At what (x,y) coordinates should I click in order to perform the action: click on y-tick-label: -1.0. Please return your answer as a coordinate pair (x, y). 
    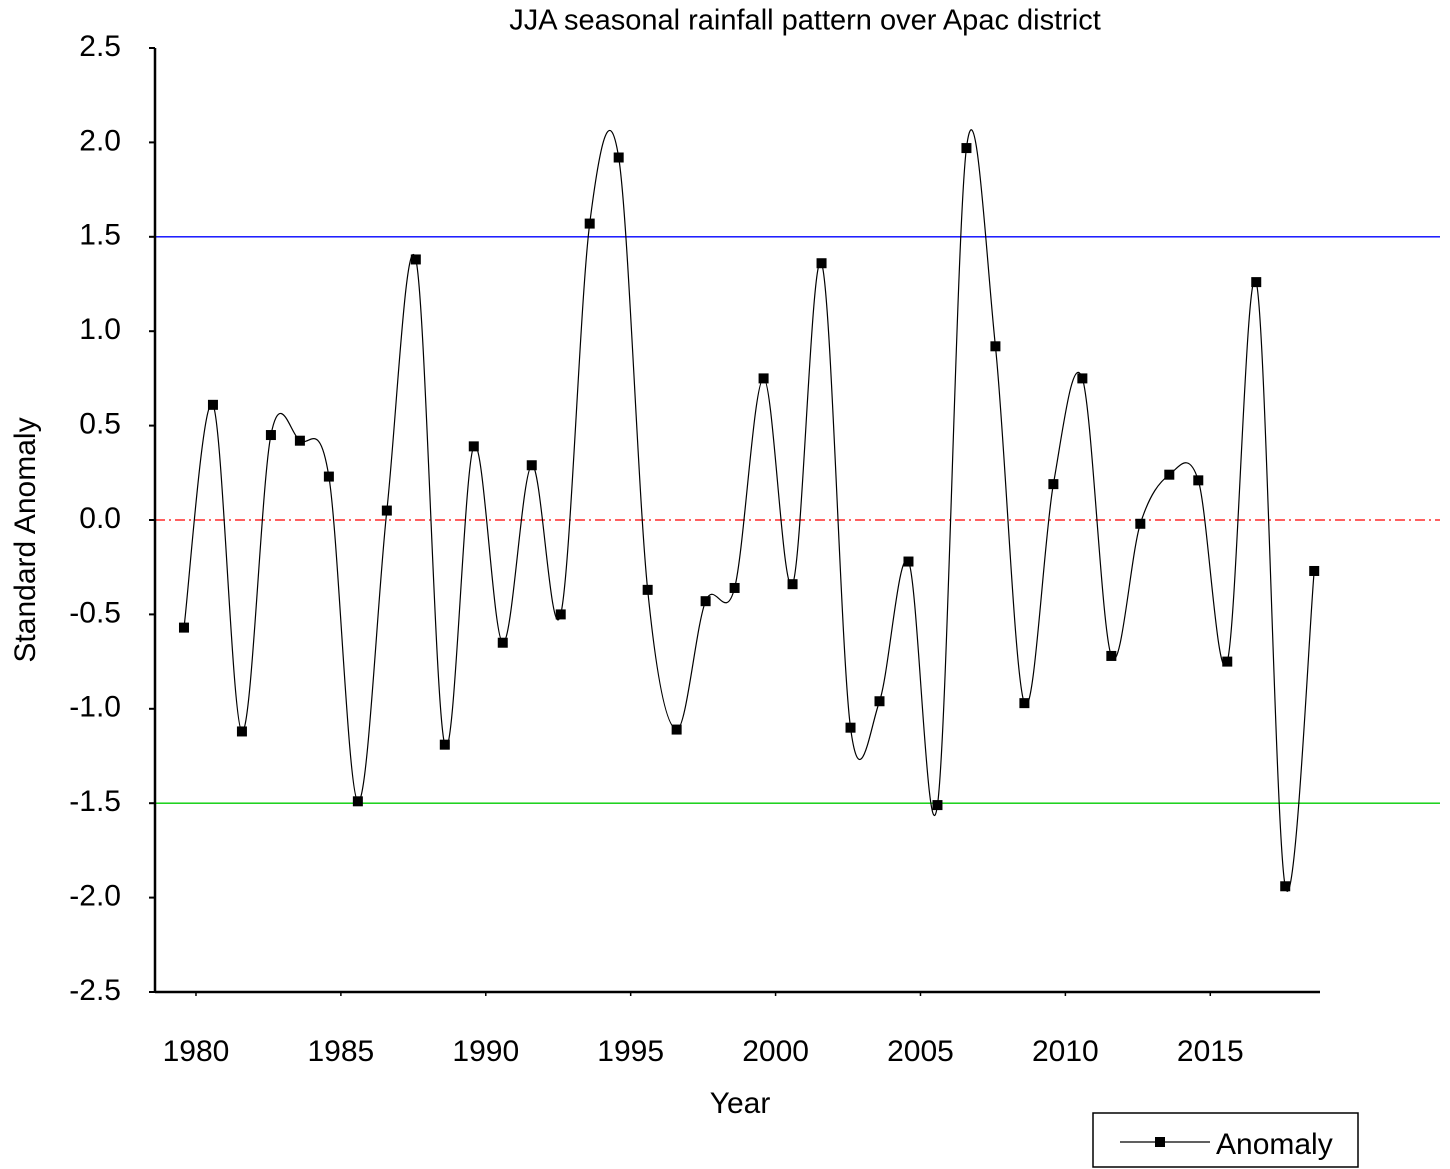
    Looking at the image, I should click on (95, 707).